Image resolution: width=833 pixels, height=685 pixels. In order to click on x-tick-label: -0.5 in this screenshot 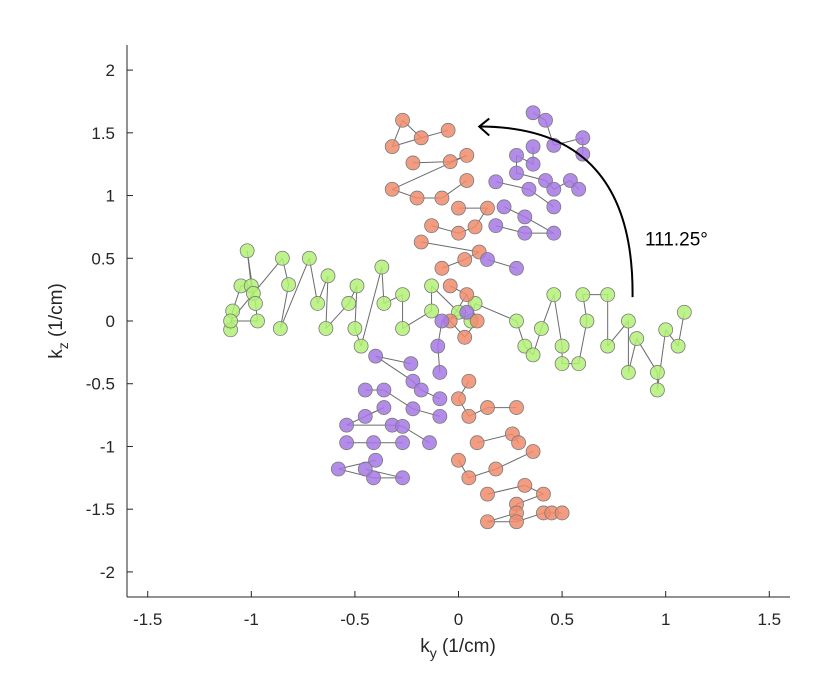, I will do `click(354, 619)`.